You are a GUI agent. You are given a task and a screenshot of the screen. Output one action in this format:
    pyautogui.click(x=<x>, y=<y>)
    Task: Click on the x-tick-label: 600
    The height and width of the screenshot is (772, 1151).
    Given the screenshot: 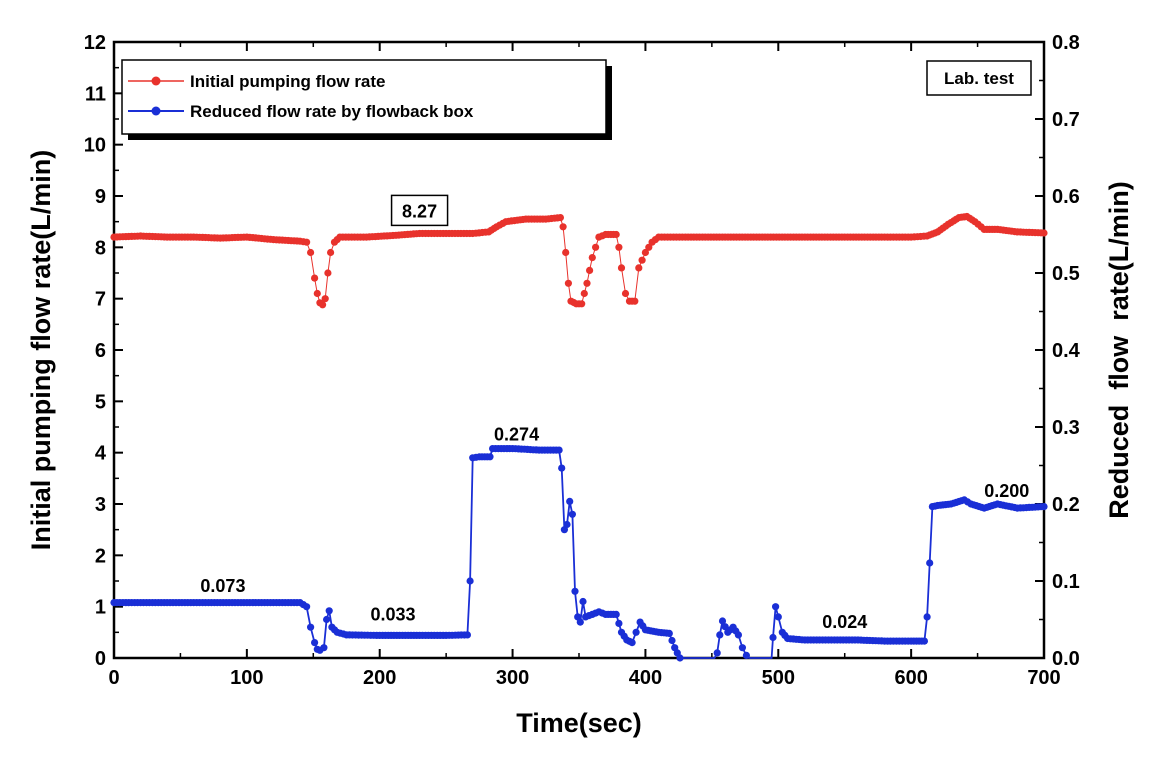 What is the action you would take?
    pyautogui.click(x=910, y=678)
    